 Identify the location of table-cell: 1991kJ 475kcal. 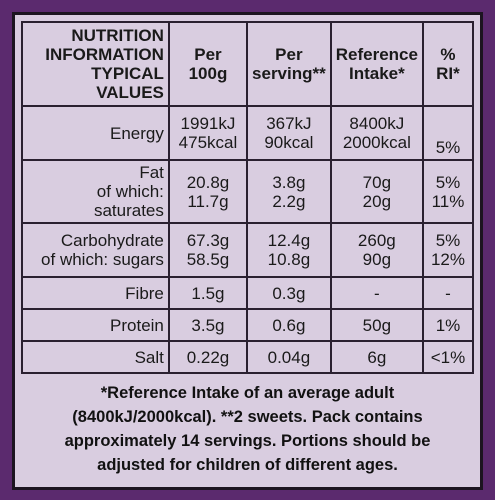
(208, 133).